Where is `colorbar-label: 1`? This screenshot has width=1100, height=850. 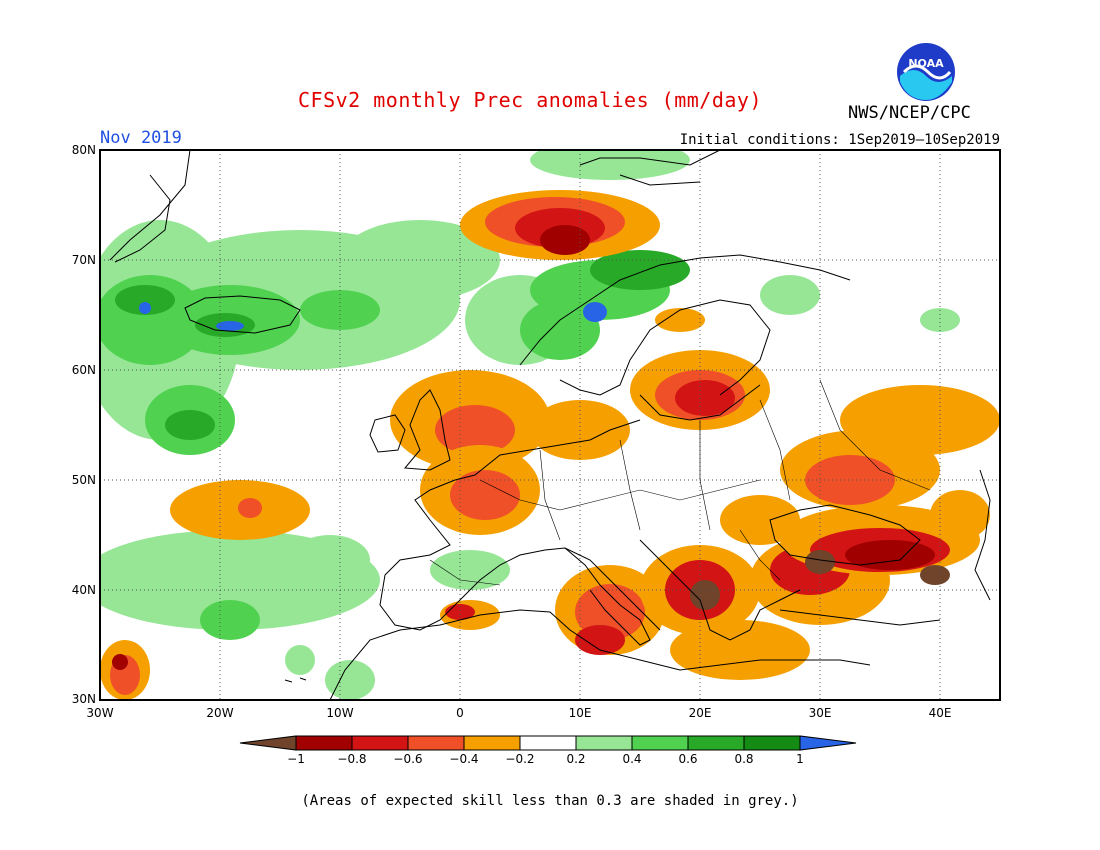
colorbar-label: 1 is located at coordinates (800, 759).